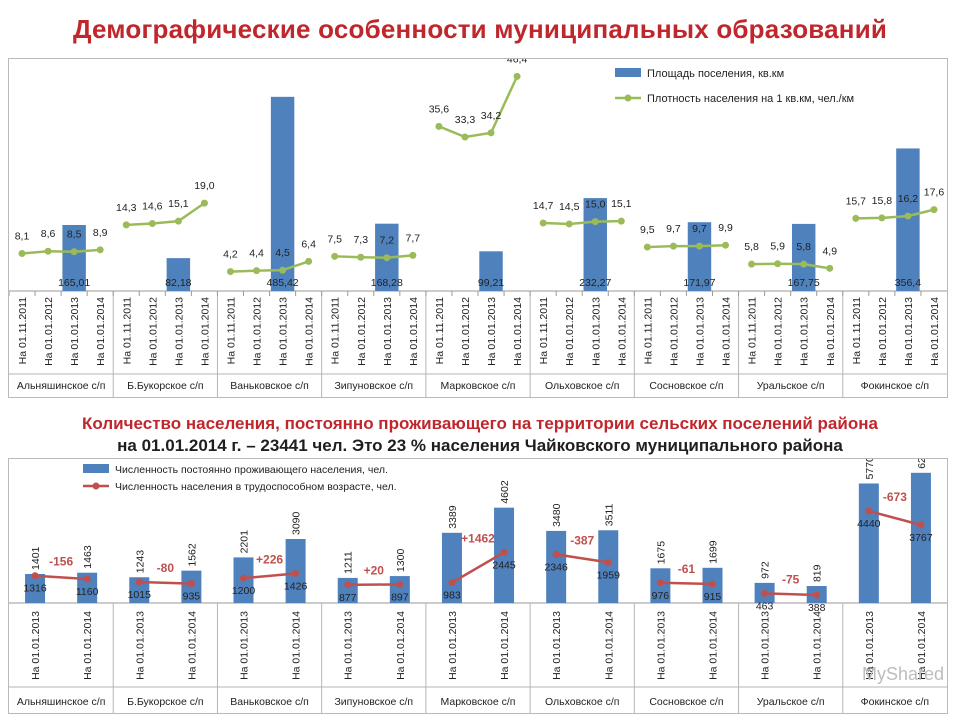  Describe the element at coordinates (178, 283) in the screenshot. I see `area-bar-label: 82,18` at that location.